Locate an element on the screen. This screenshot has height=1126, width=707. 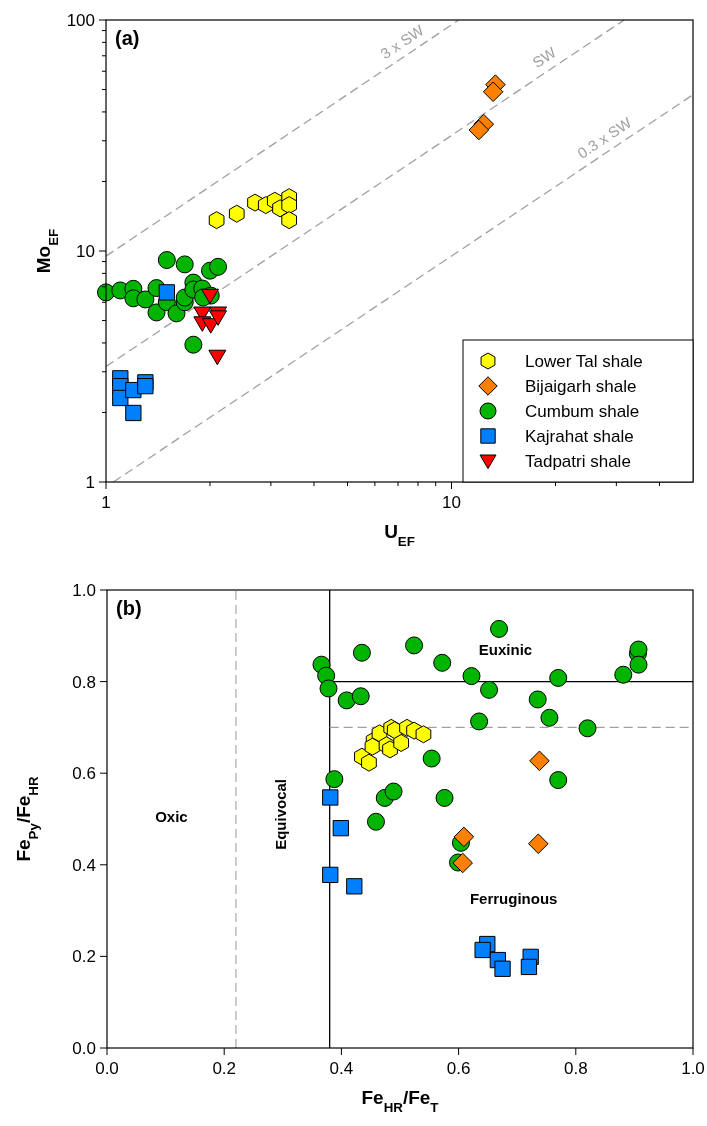
x-tick-label: 1.0 is located at coordinates (693, 1068).